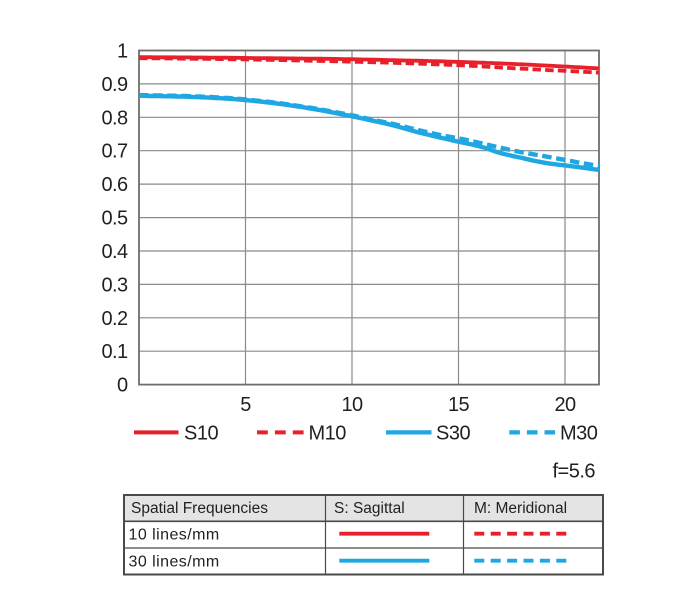 The image size is (700, 600). Describe the element at coordinates (114, 285) in the screenshot. I see `svg-text: 0.3` at that location.